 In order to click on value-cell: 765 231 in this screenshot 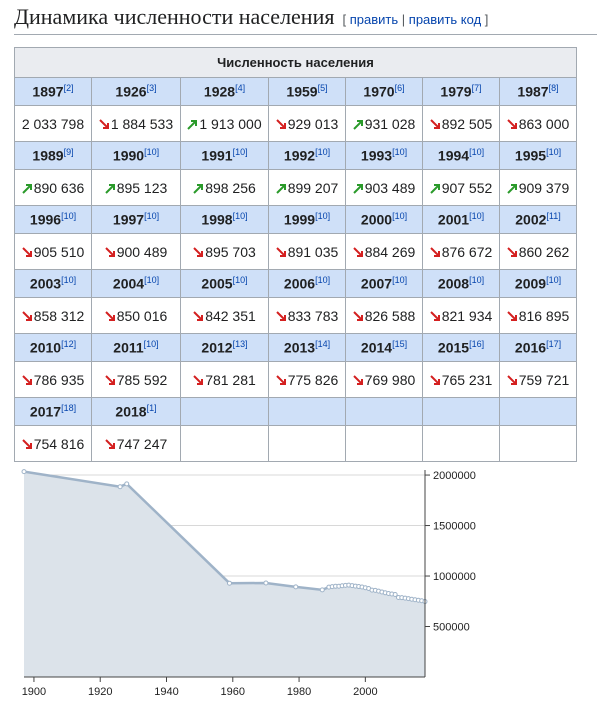, I will do `click(461, 379)`.